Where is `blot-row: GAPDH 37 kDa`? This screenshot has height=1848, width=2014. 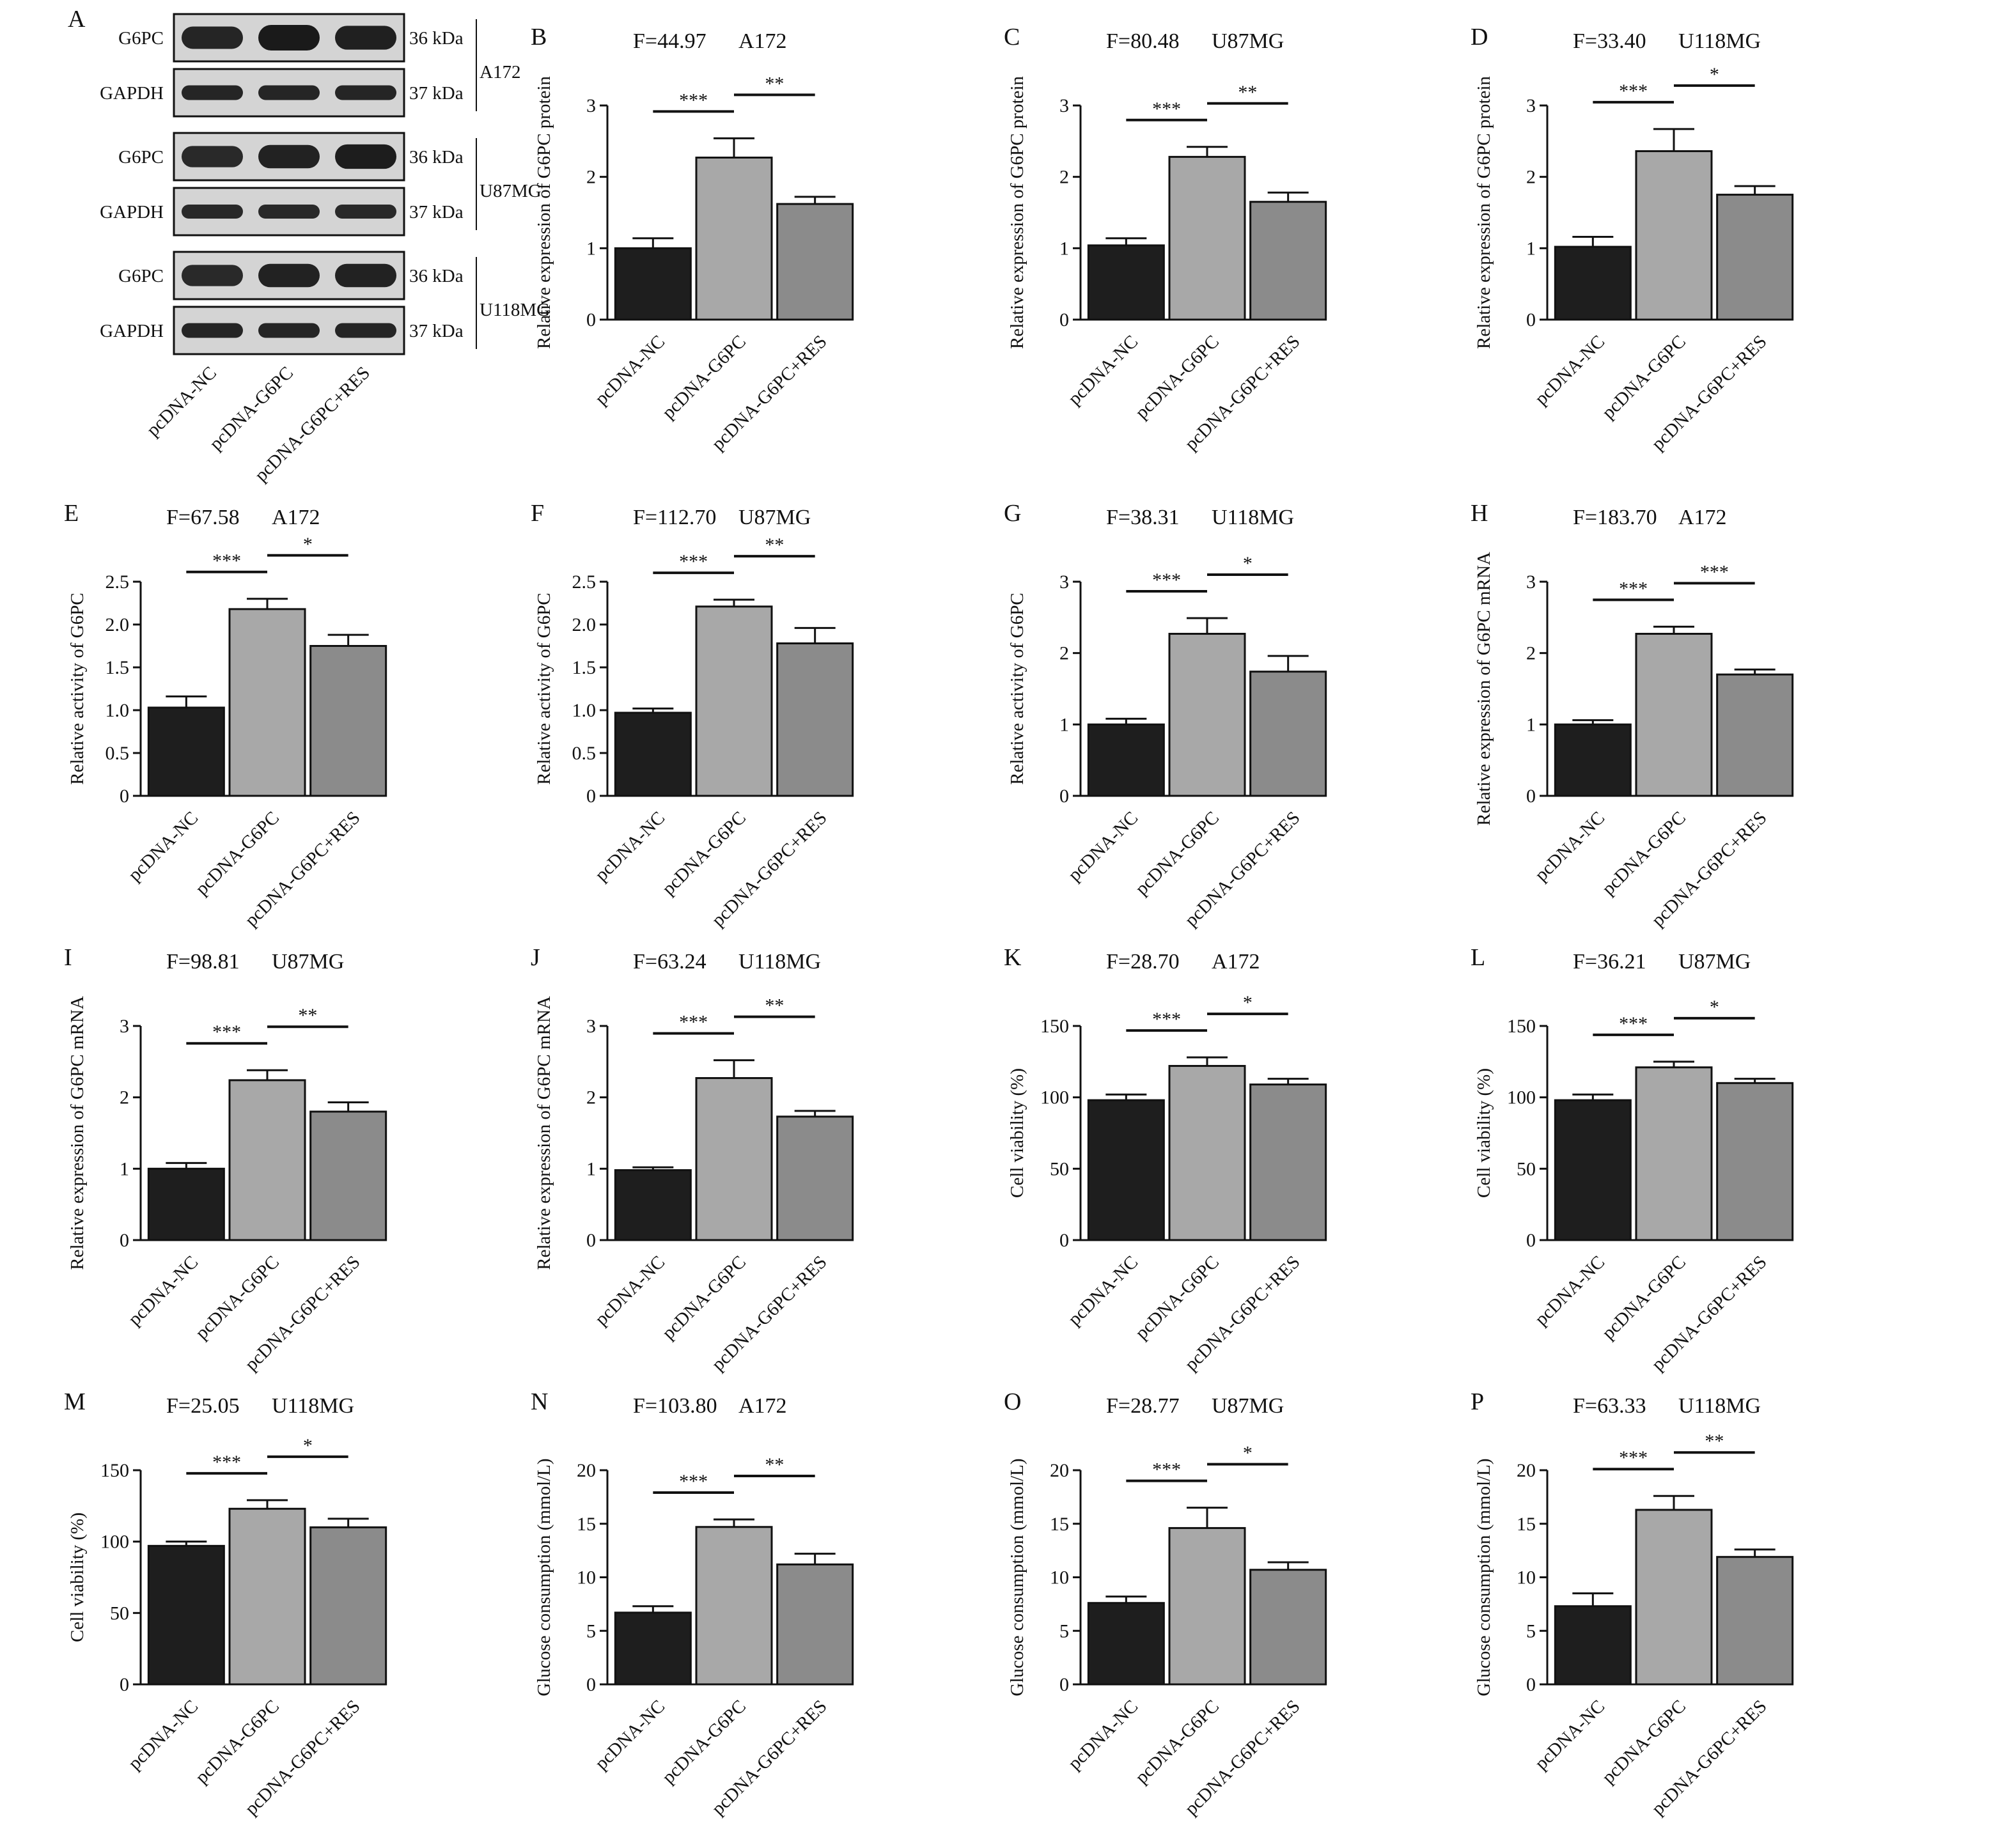 blot-row: GAPDH 37 kDa is located at coordinates (282, 93).